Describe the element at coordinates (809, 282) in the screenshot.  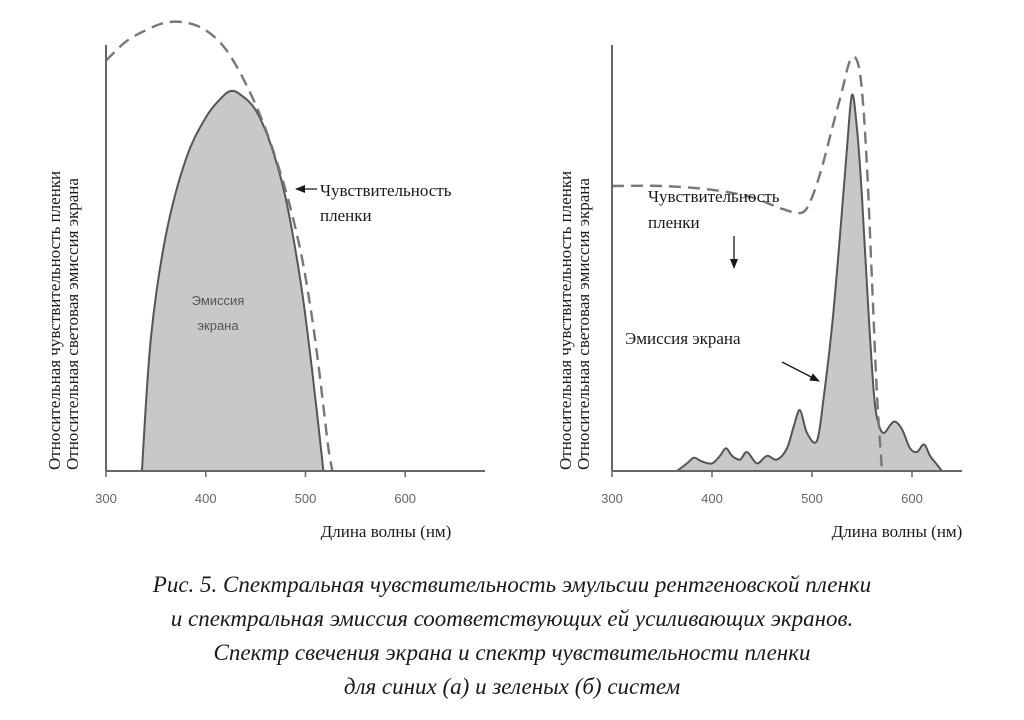
I see `chart-b-emission-area` at that location.